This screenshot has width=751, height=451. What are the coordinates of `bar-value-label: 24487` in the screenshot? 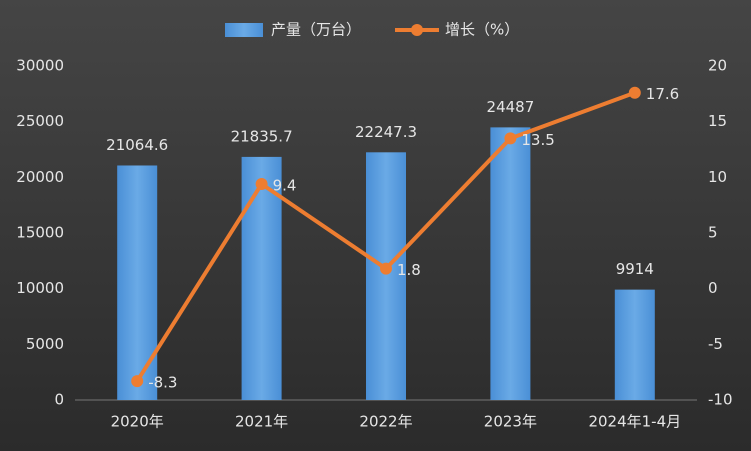 It's located at (511, 107).